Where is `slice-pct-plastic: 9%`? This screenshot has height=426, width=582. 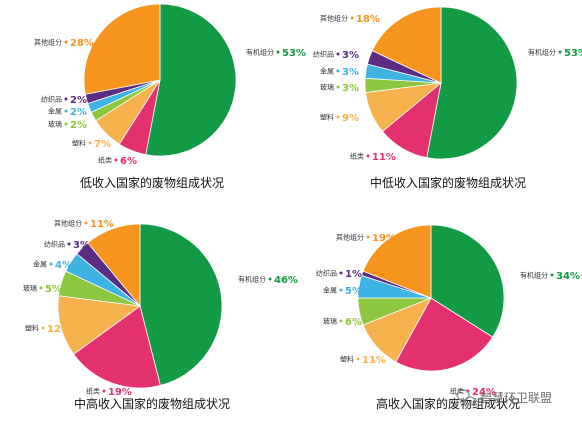 slice-pct-plastic: 9% is located at coordinates (350, 118).